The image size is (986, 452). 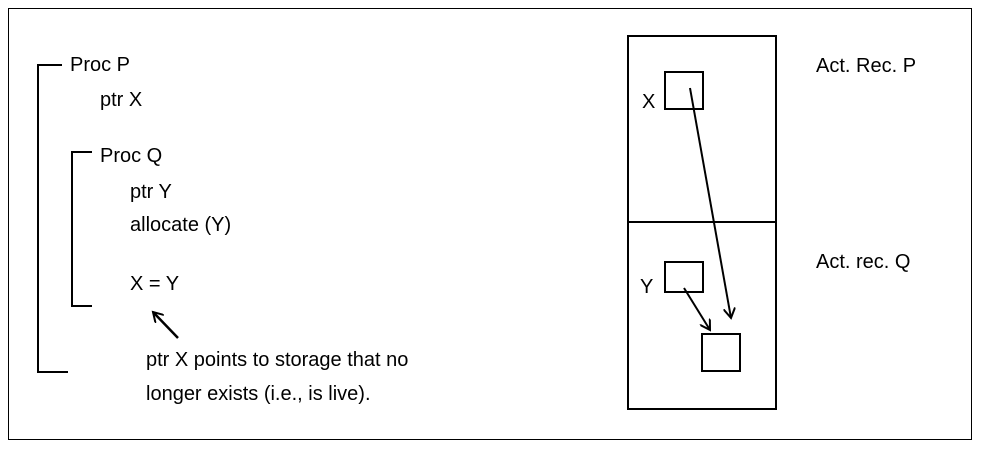 What do you see at coordinates (721, 352) in the screenshot?
I see `cell-allocated` at bounding box center [721, 352].